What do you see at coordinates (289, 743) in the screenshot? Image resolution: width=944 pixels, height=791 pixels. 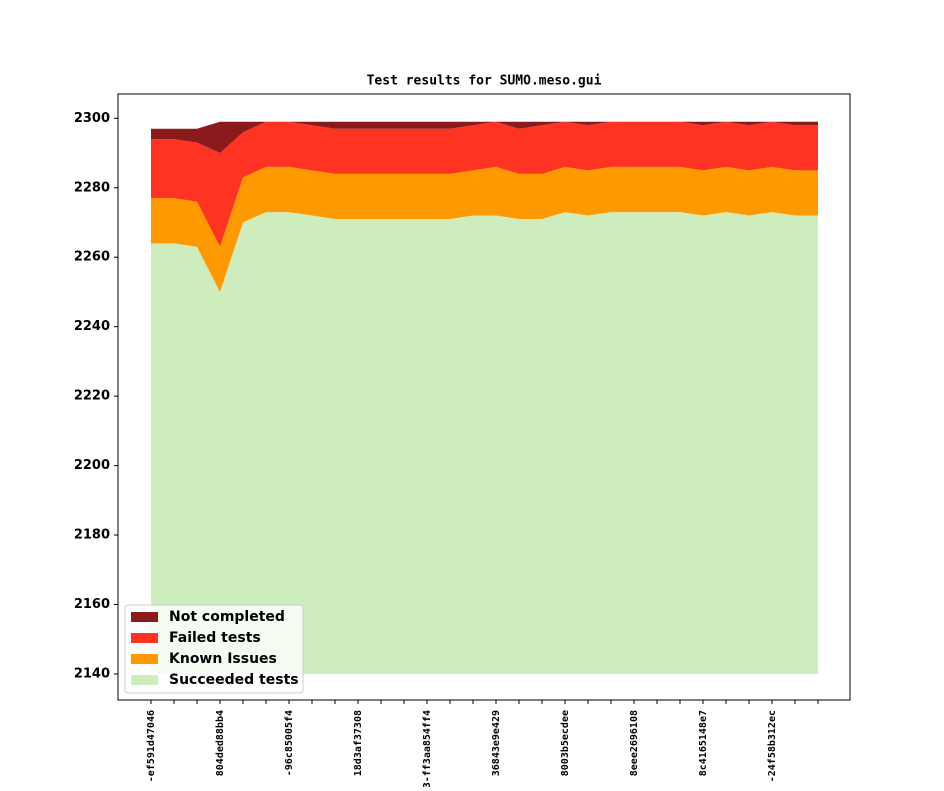 I see `x-tick-label: -96c85005f4` at bounding box center [289, 743].